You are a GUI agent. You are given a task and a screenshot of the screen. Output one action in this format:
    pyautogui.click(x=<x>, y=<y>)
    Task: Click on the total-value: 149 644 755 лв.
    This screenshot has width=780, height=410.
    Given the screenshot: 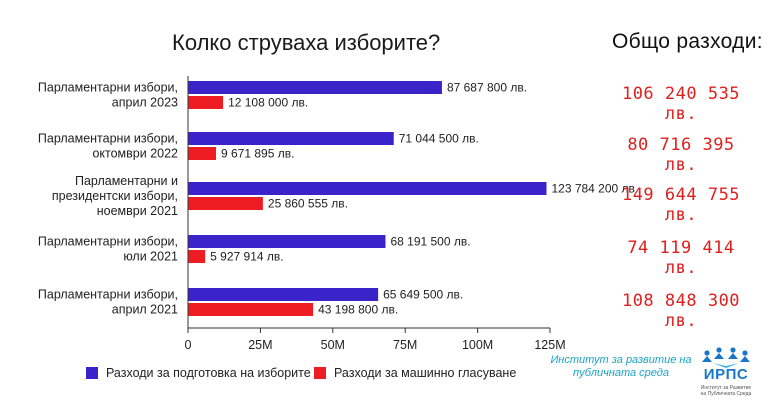 What is the action you would take?
    pyautogui.click(x=681, y=205)
    